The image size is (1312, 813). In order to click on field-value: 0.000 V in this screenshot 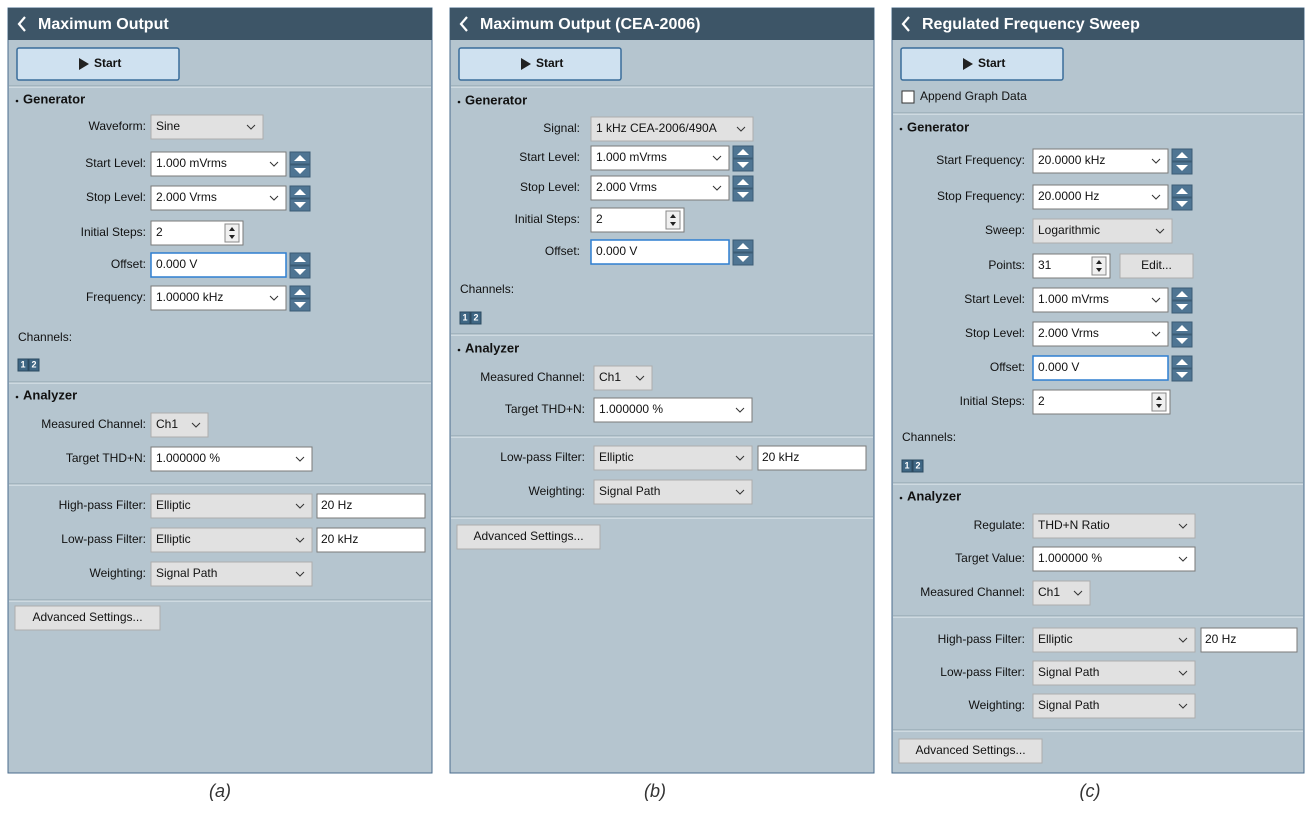, I will do `click(616, 251)`.